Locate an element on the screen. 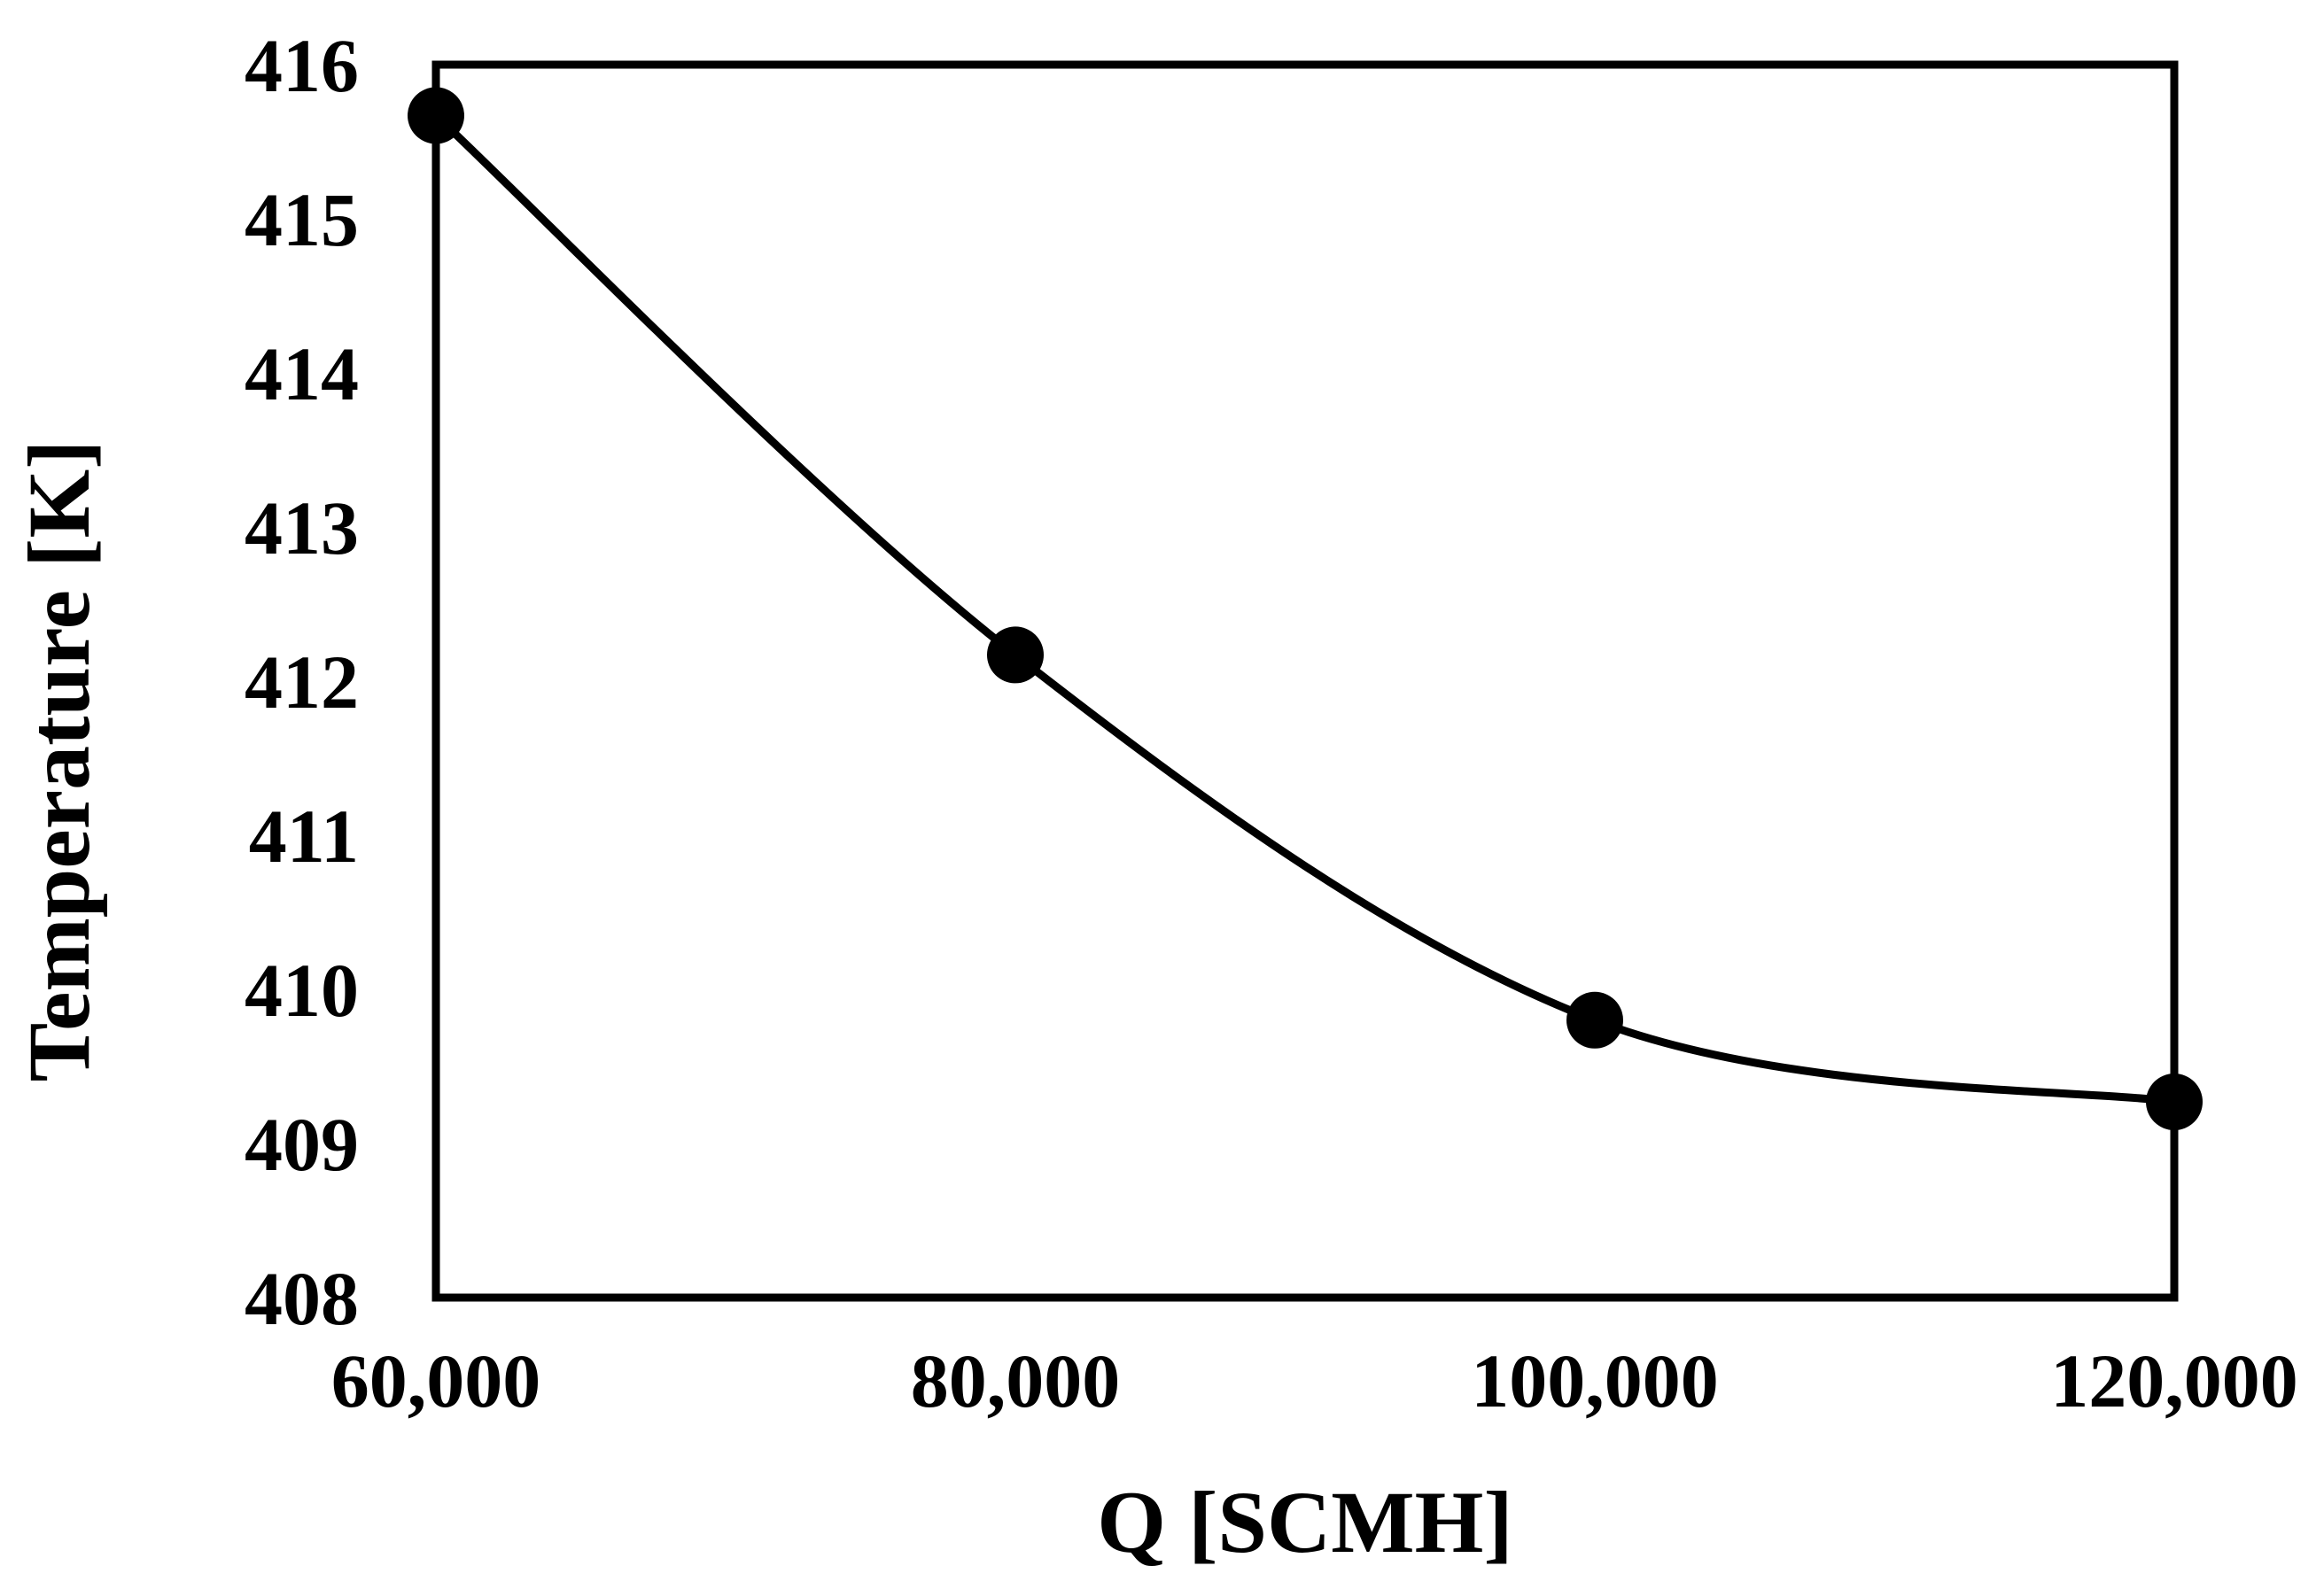 Image resolution: width=2324 pixels, height=1589 pixels. y-tick-label: 409 is located at coordinates (302, 1144).